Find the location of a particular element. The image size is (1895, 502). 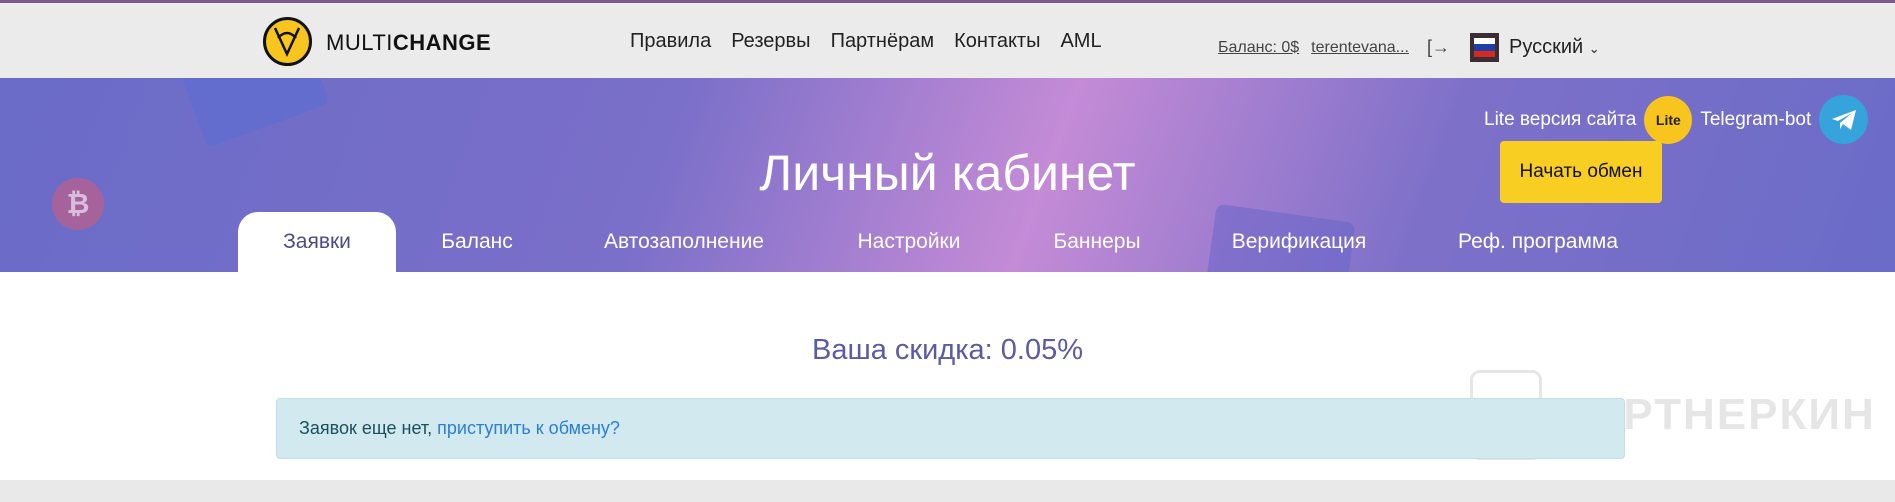

alert-text: Заявок еще нет, is located at coordinates (366, 428).